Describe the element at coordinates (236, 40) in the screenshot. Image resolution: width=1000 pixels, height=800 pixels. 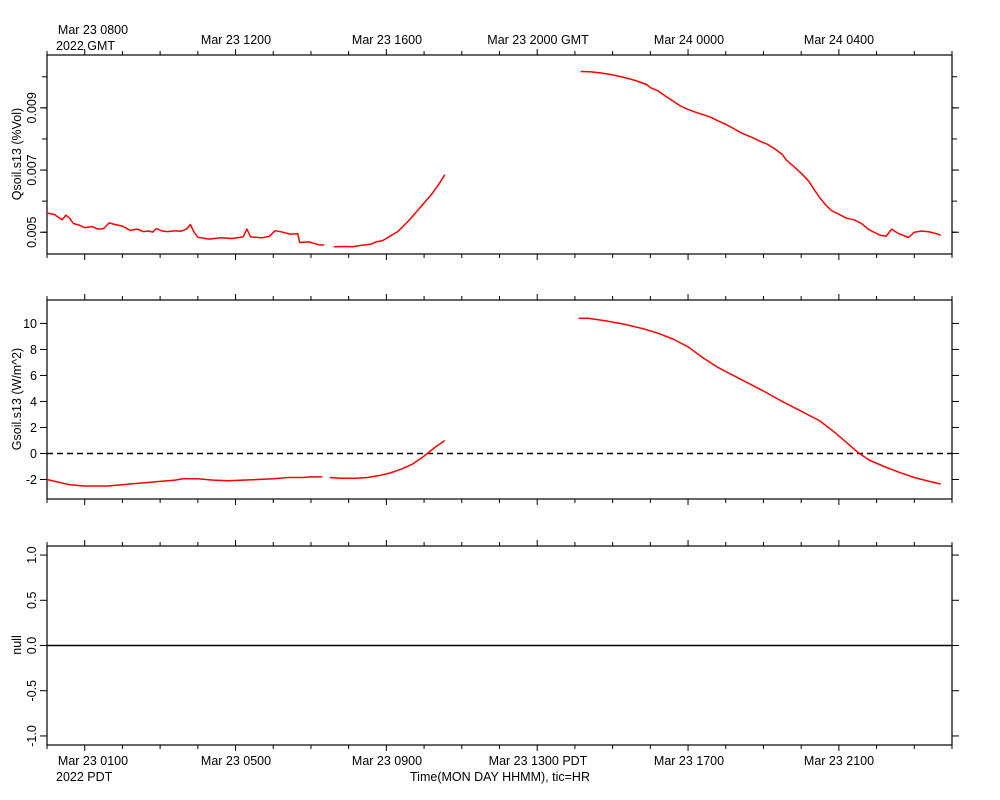
I see `top-axis-label: Mar 23 1200` at that location.